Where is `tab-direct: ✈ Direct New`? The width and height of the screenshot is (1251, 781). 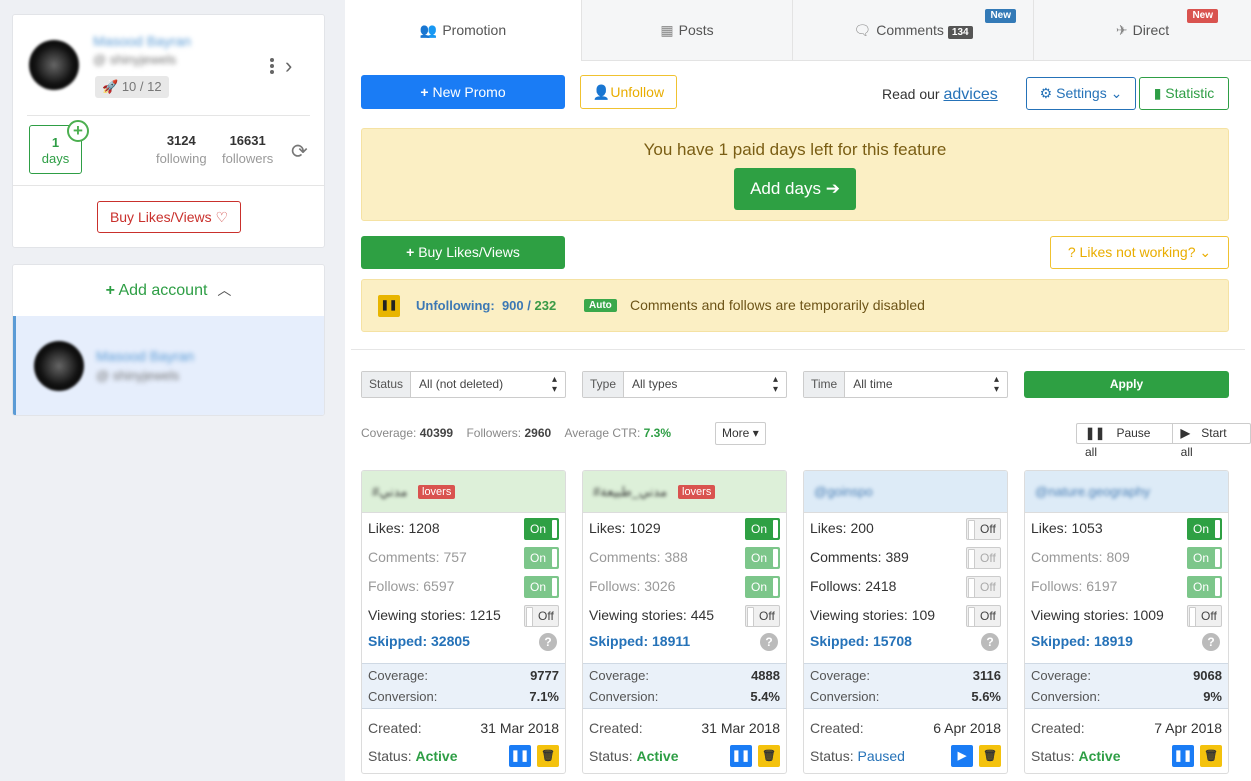
tab-direct: ✈ Direct New is located at coordinates (1142, 30).